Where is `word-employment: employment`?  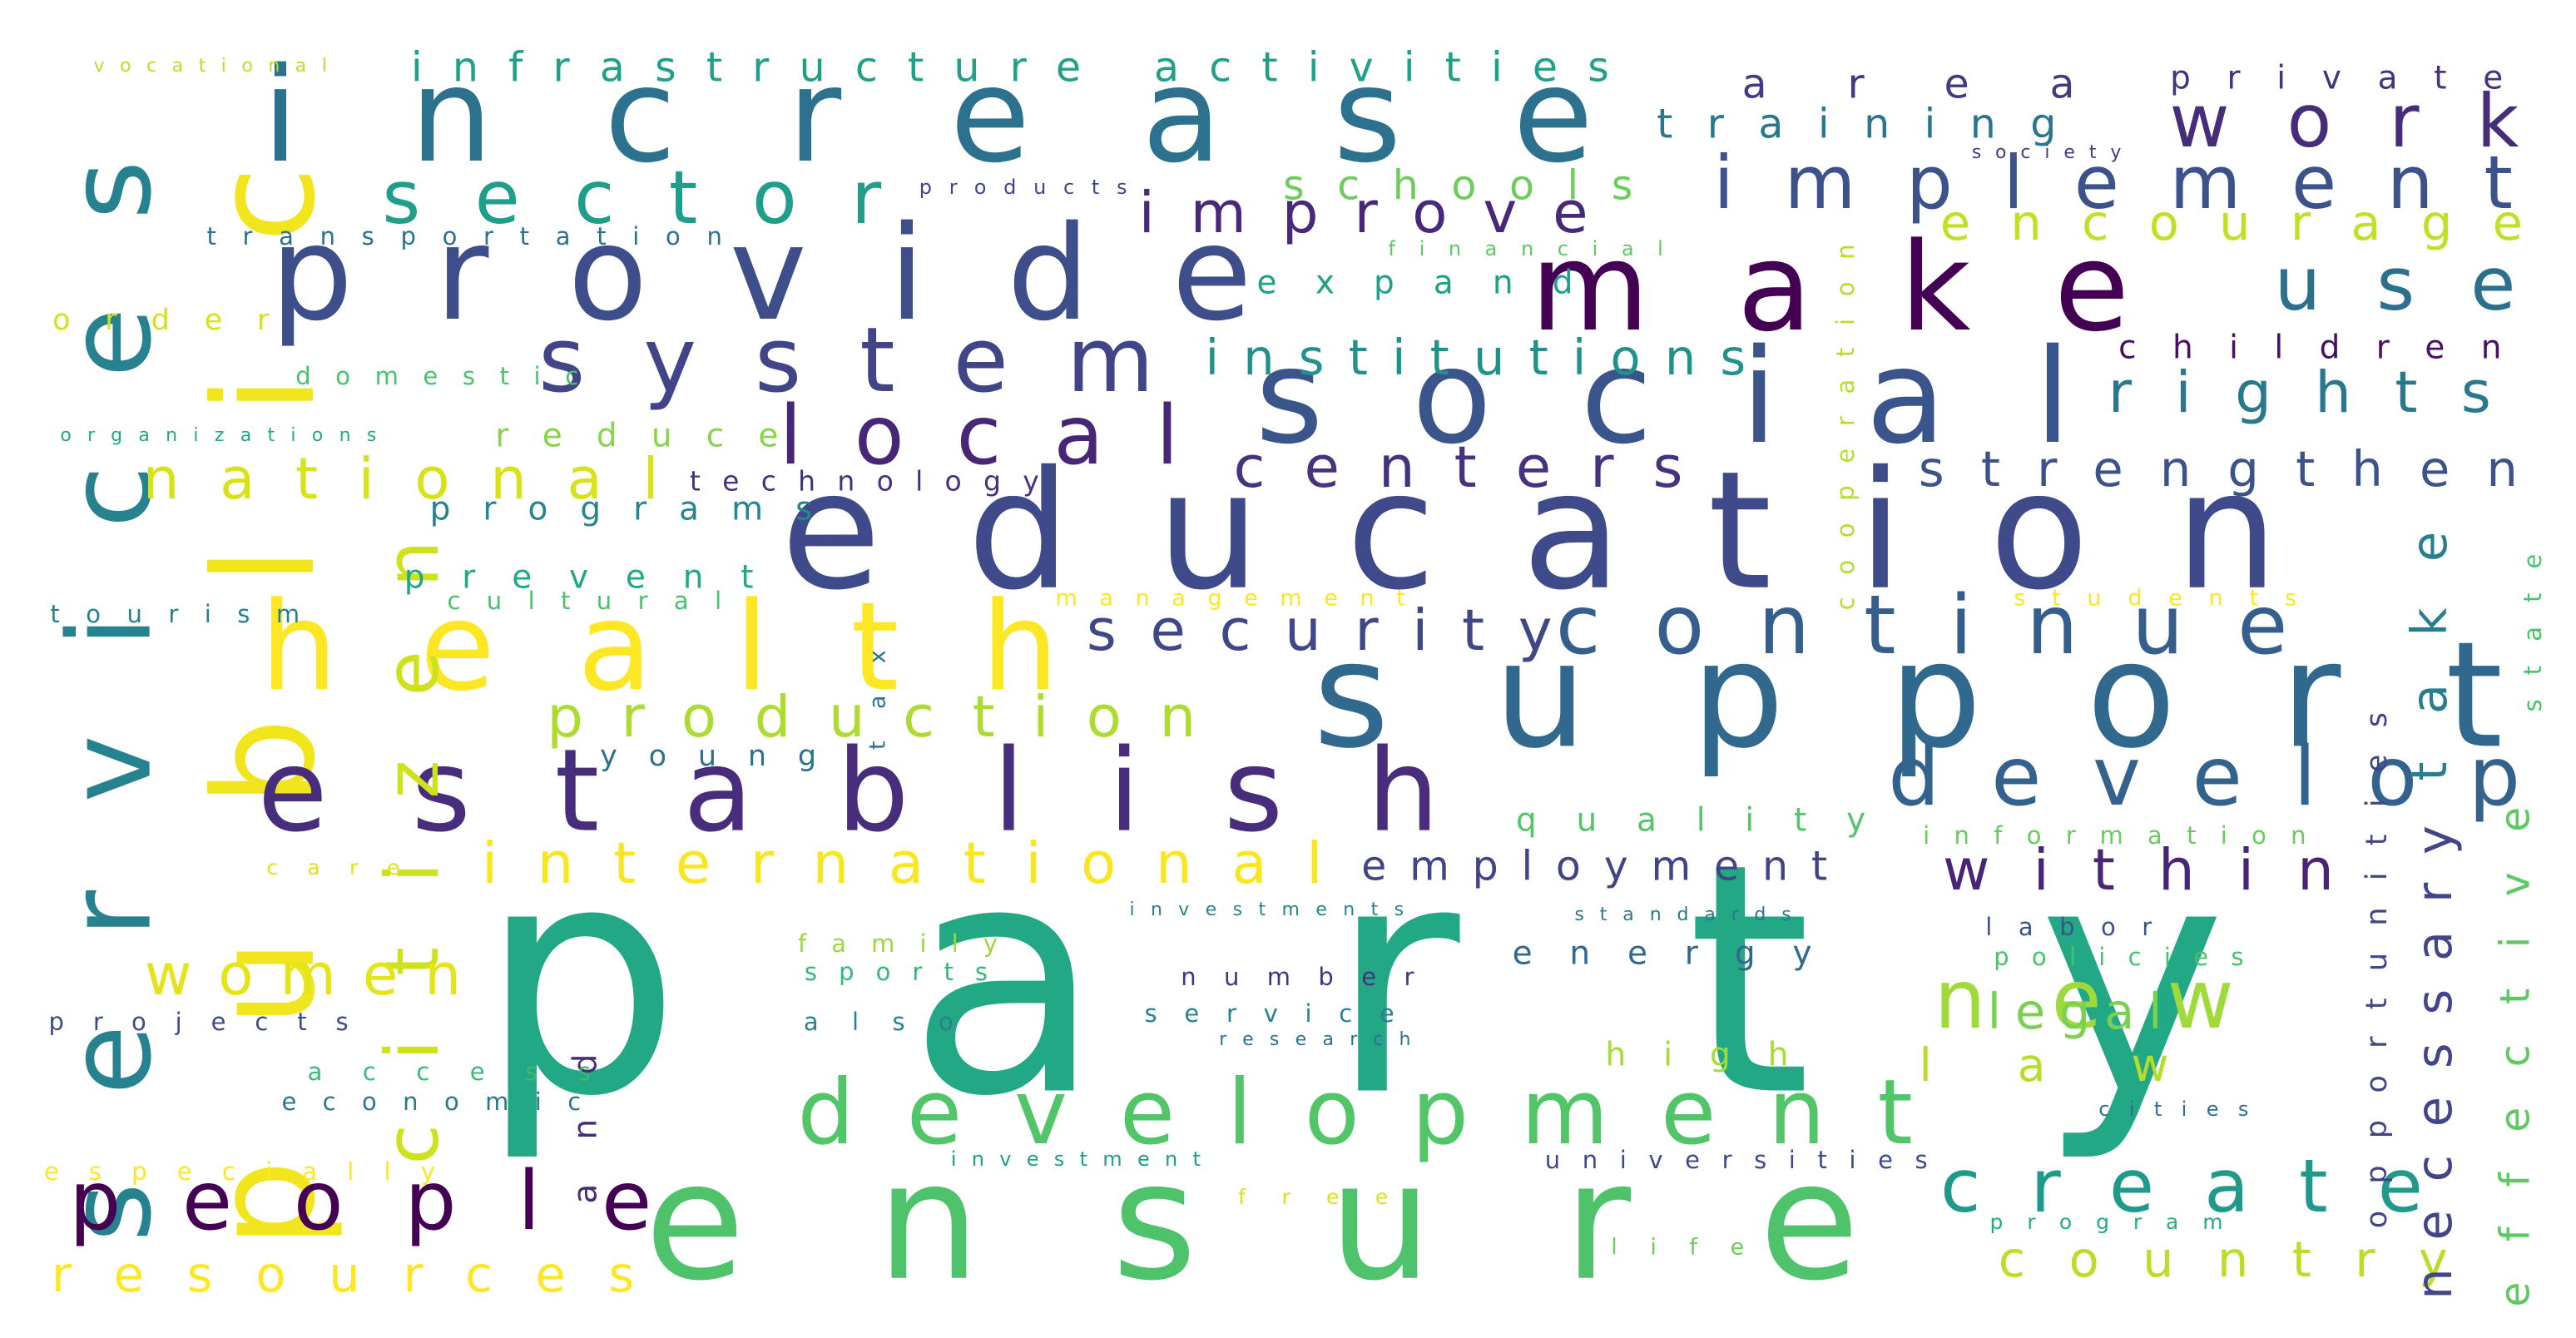 word-employment: employment is located at coordinates (1606, 866).